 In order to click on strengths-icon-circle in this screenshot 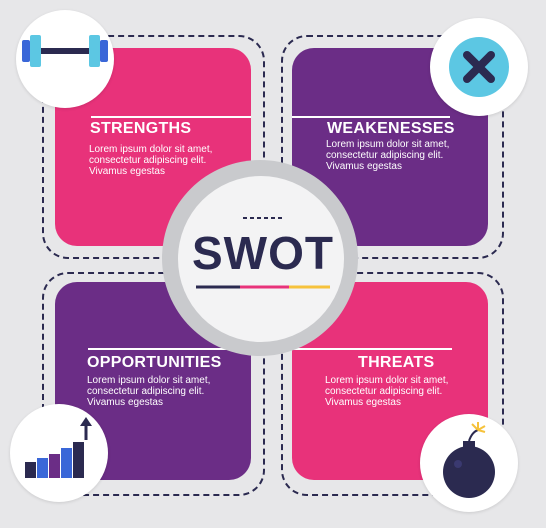, I will do `click(65, 59)`.